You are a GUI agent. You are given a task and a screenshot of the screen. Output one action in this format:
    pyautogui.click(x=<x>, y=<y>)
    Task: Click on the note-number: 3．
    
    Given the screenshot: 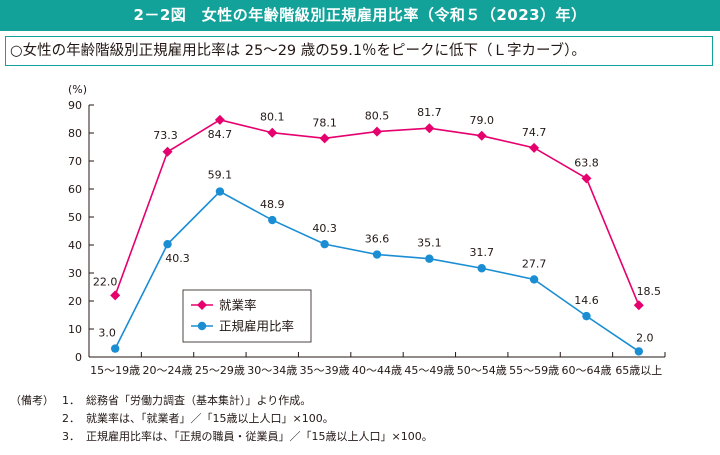 What is the action you would take?
    pyautogui.click(x=71, y=436)
    